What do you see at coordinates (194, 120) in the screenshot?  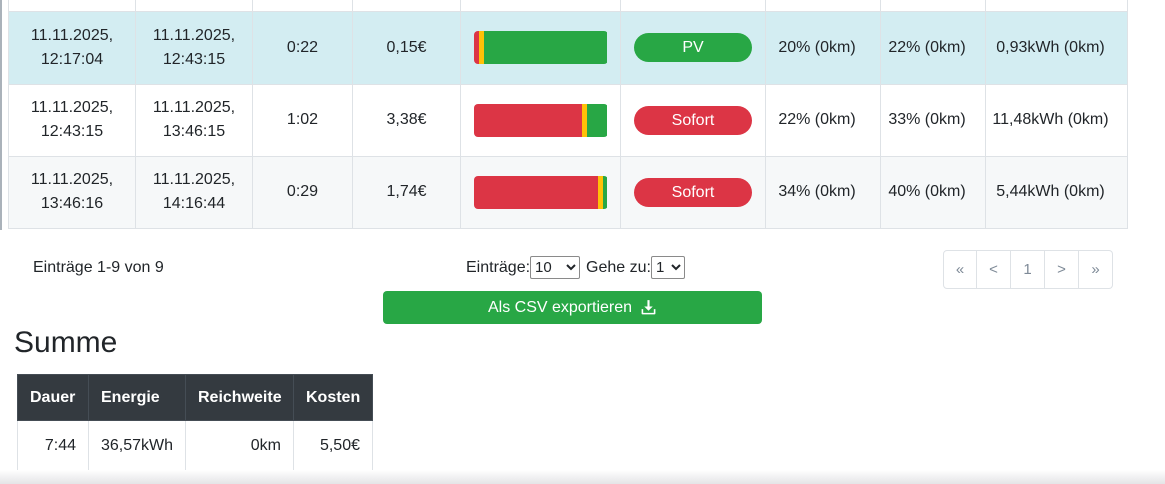 I see `cell-end: 11.11.2025, 13:46:15` at bounding box center [194, 120].